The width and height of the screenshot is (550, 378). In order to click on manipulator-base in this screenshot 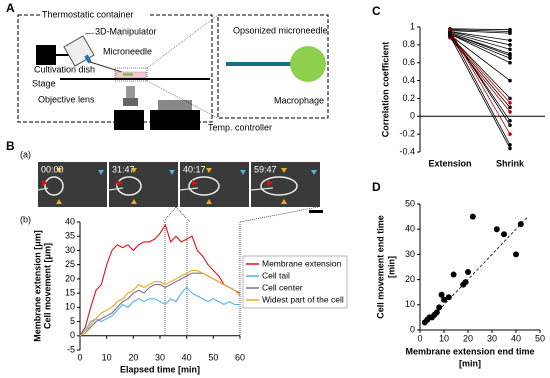, I will do `click(46, 55)`.